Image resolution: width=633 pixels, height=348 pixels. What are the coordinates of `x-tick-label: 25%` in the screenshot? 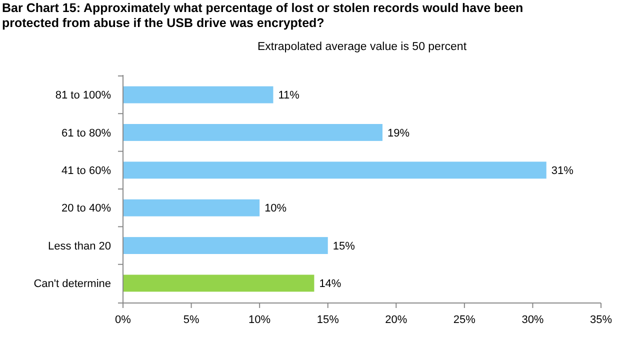 It's located at (464, 320).